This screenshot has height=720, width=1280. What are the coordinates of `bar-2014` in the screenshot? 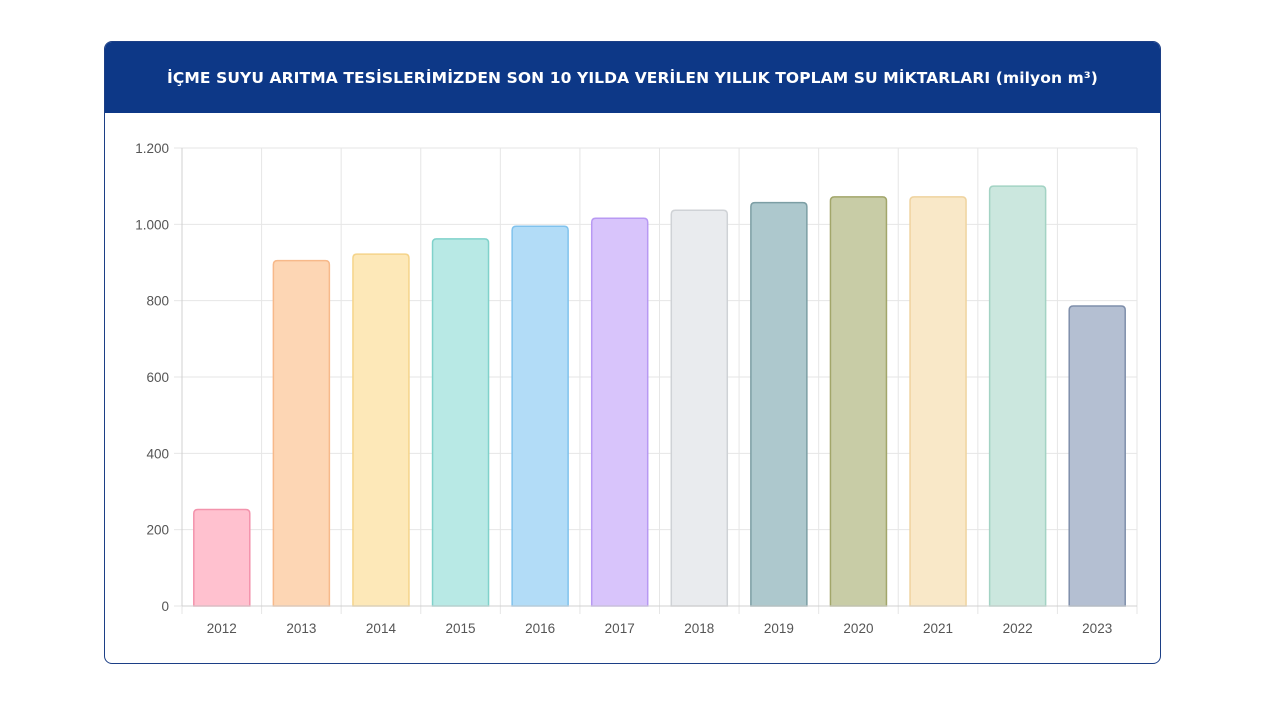 It's located at (381, 430).